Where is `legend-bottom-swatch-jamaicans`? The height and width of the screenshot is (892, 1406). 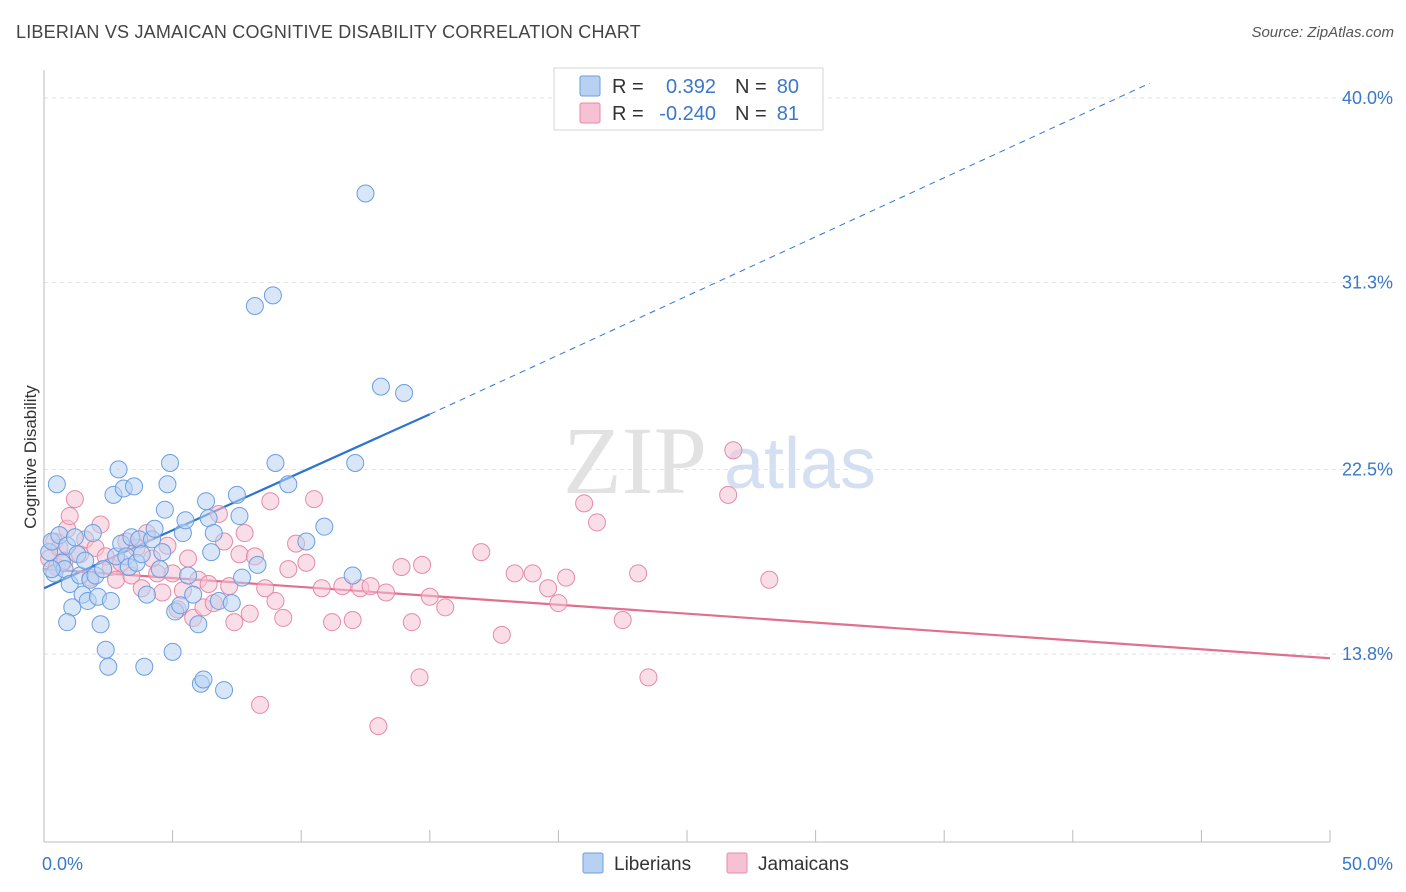 legend-bottom-swatch-jamaicans is located at coordinates (737, 863).